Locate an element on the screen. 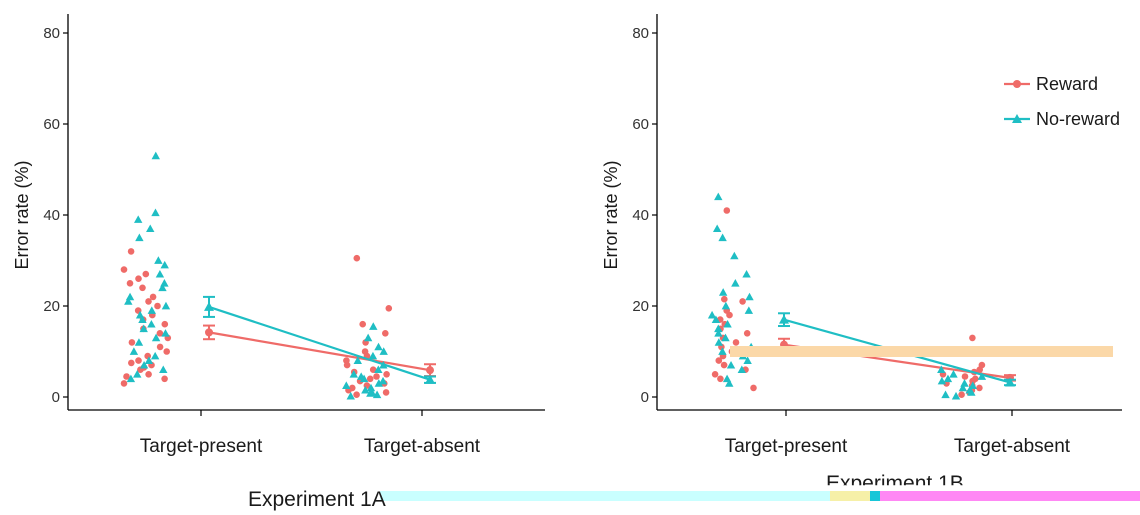  legend-label: No-reward is located at coordinates (1078, 119).